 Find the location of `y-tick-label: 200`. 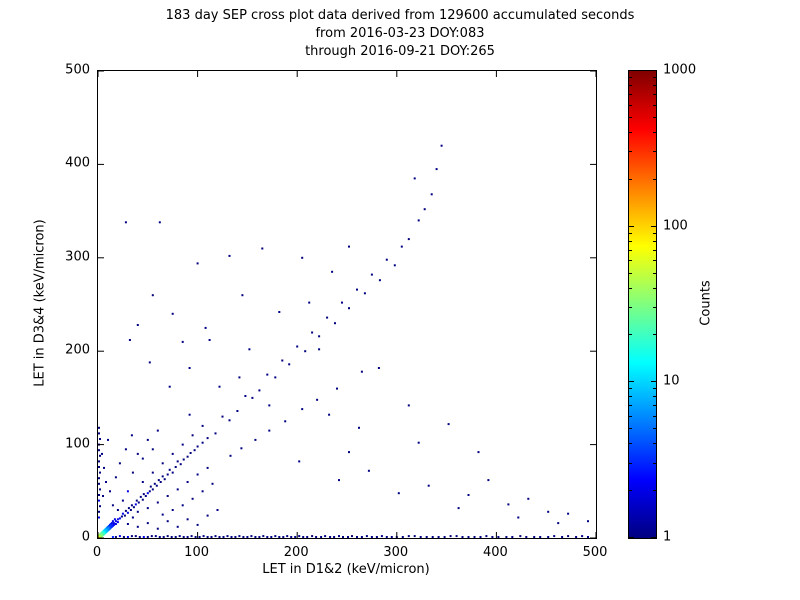

y-tick-label: 200 is located at coordinates (77, 350).